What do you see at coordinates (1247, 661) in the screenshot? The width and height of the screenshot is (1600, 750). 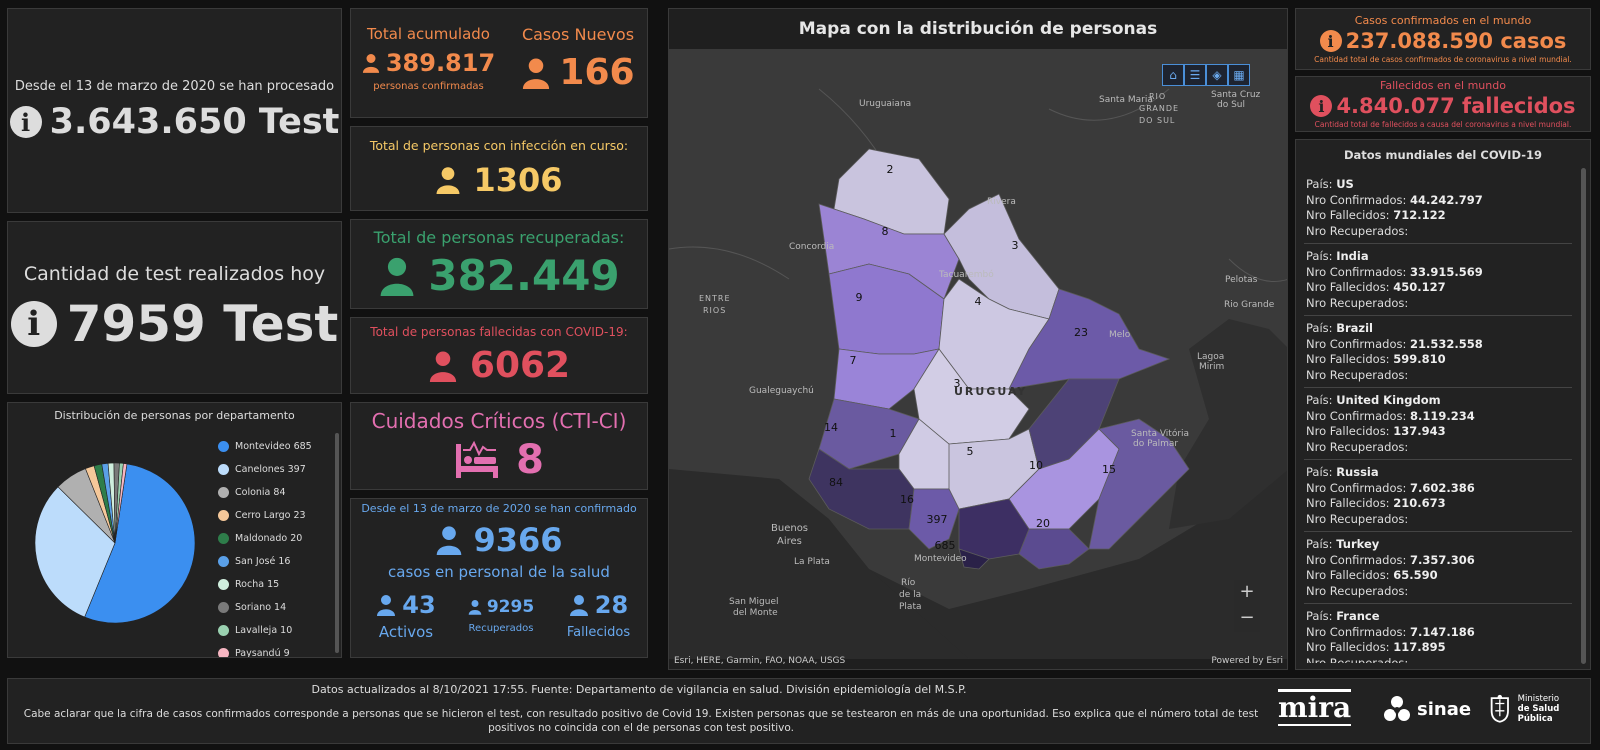 I see `map-powered-by: Powered by Esri` at bounding box center [1247, 661].